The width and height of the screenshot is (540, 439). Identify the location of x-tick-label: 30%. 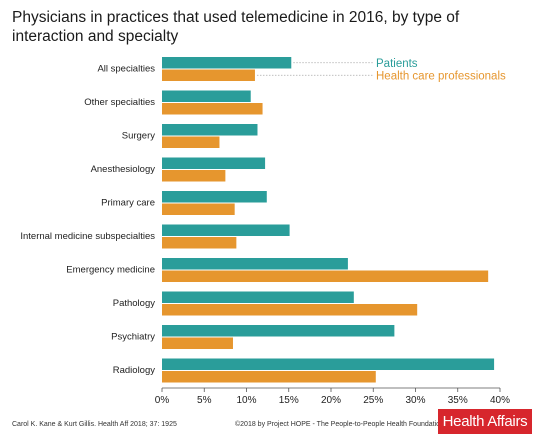
(415, 400).